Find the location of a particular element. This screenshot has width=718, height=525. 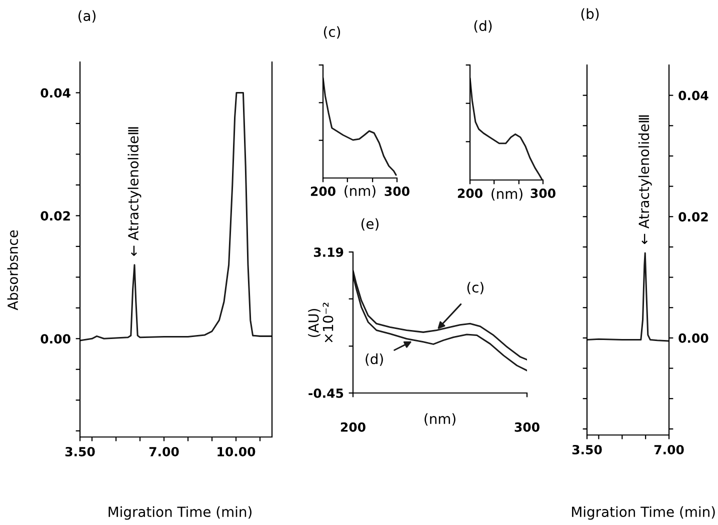

chart-title: (a) is located at coordinates (87, 16).